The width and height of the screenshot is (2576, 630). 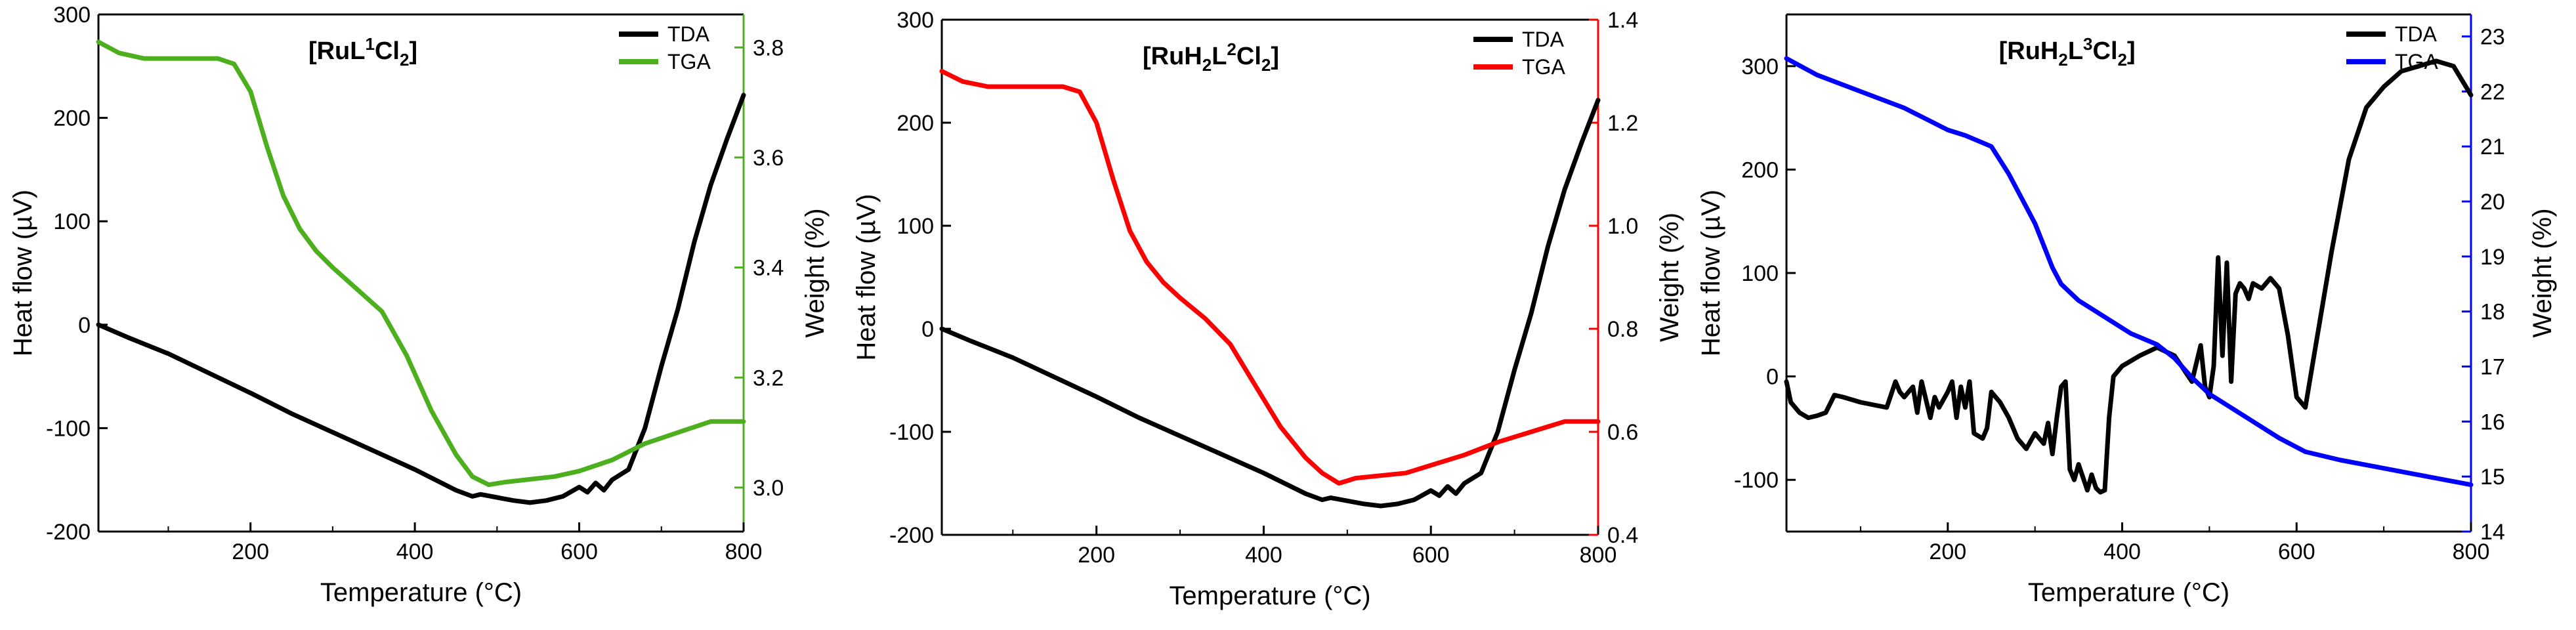 I want to click on panel-3-x-tick-label-3: 600, so click(x=2296, y=551).